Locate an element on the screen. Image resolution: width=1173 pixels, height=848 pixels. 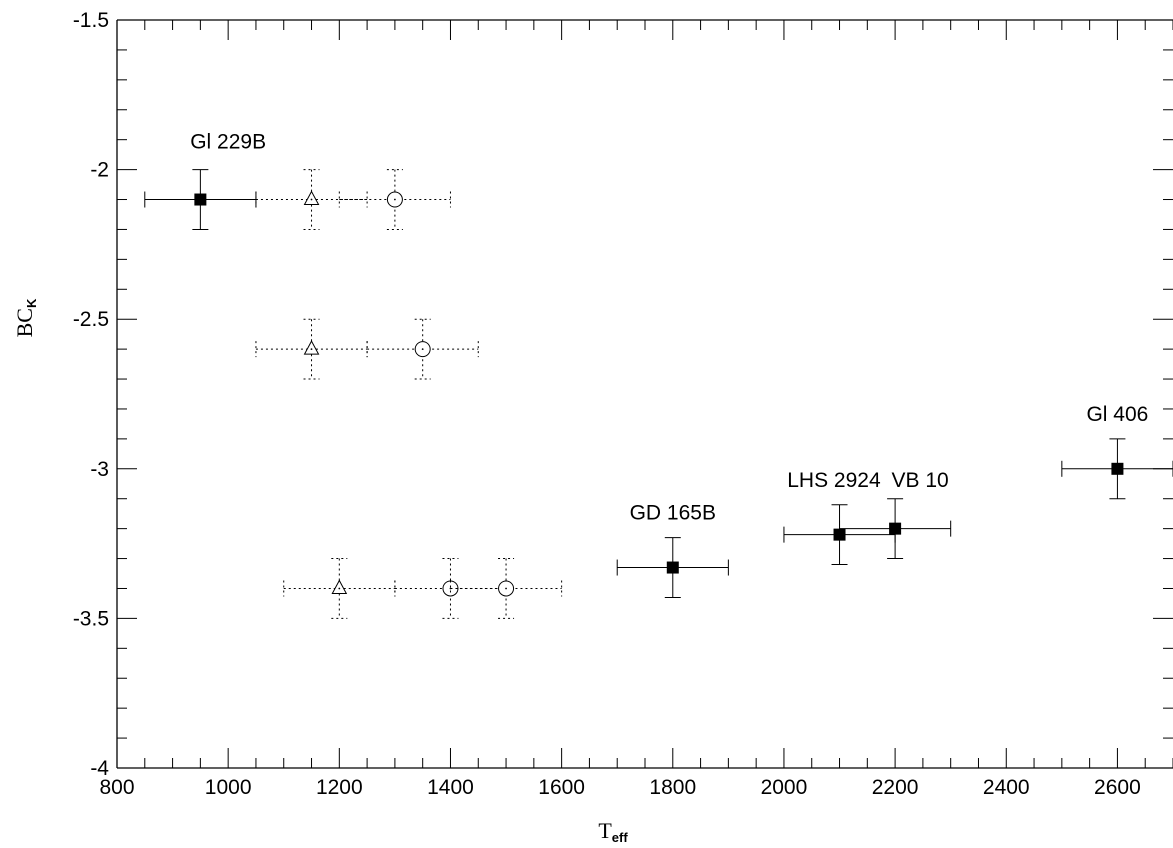
y-tick-label: -2.5 is located at coordinates (91, 319).